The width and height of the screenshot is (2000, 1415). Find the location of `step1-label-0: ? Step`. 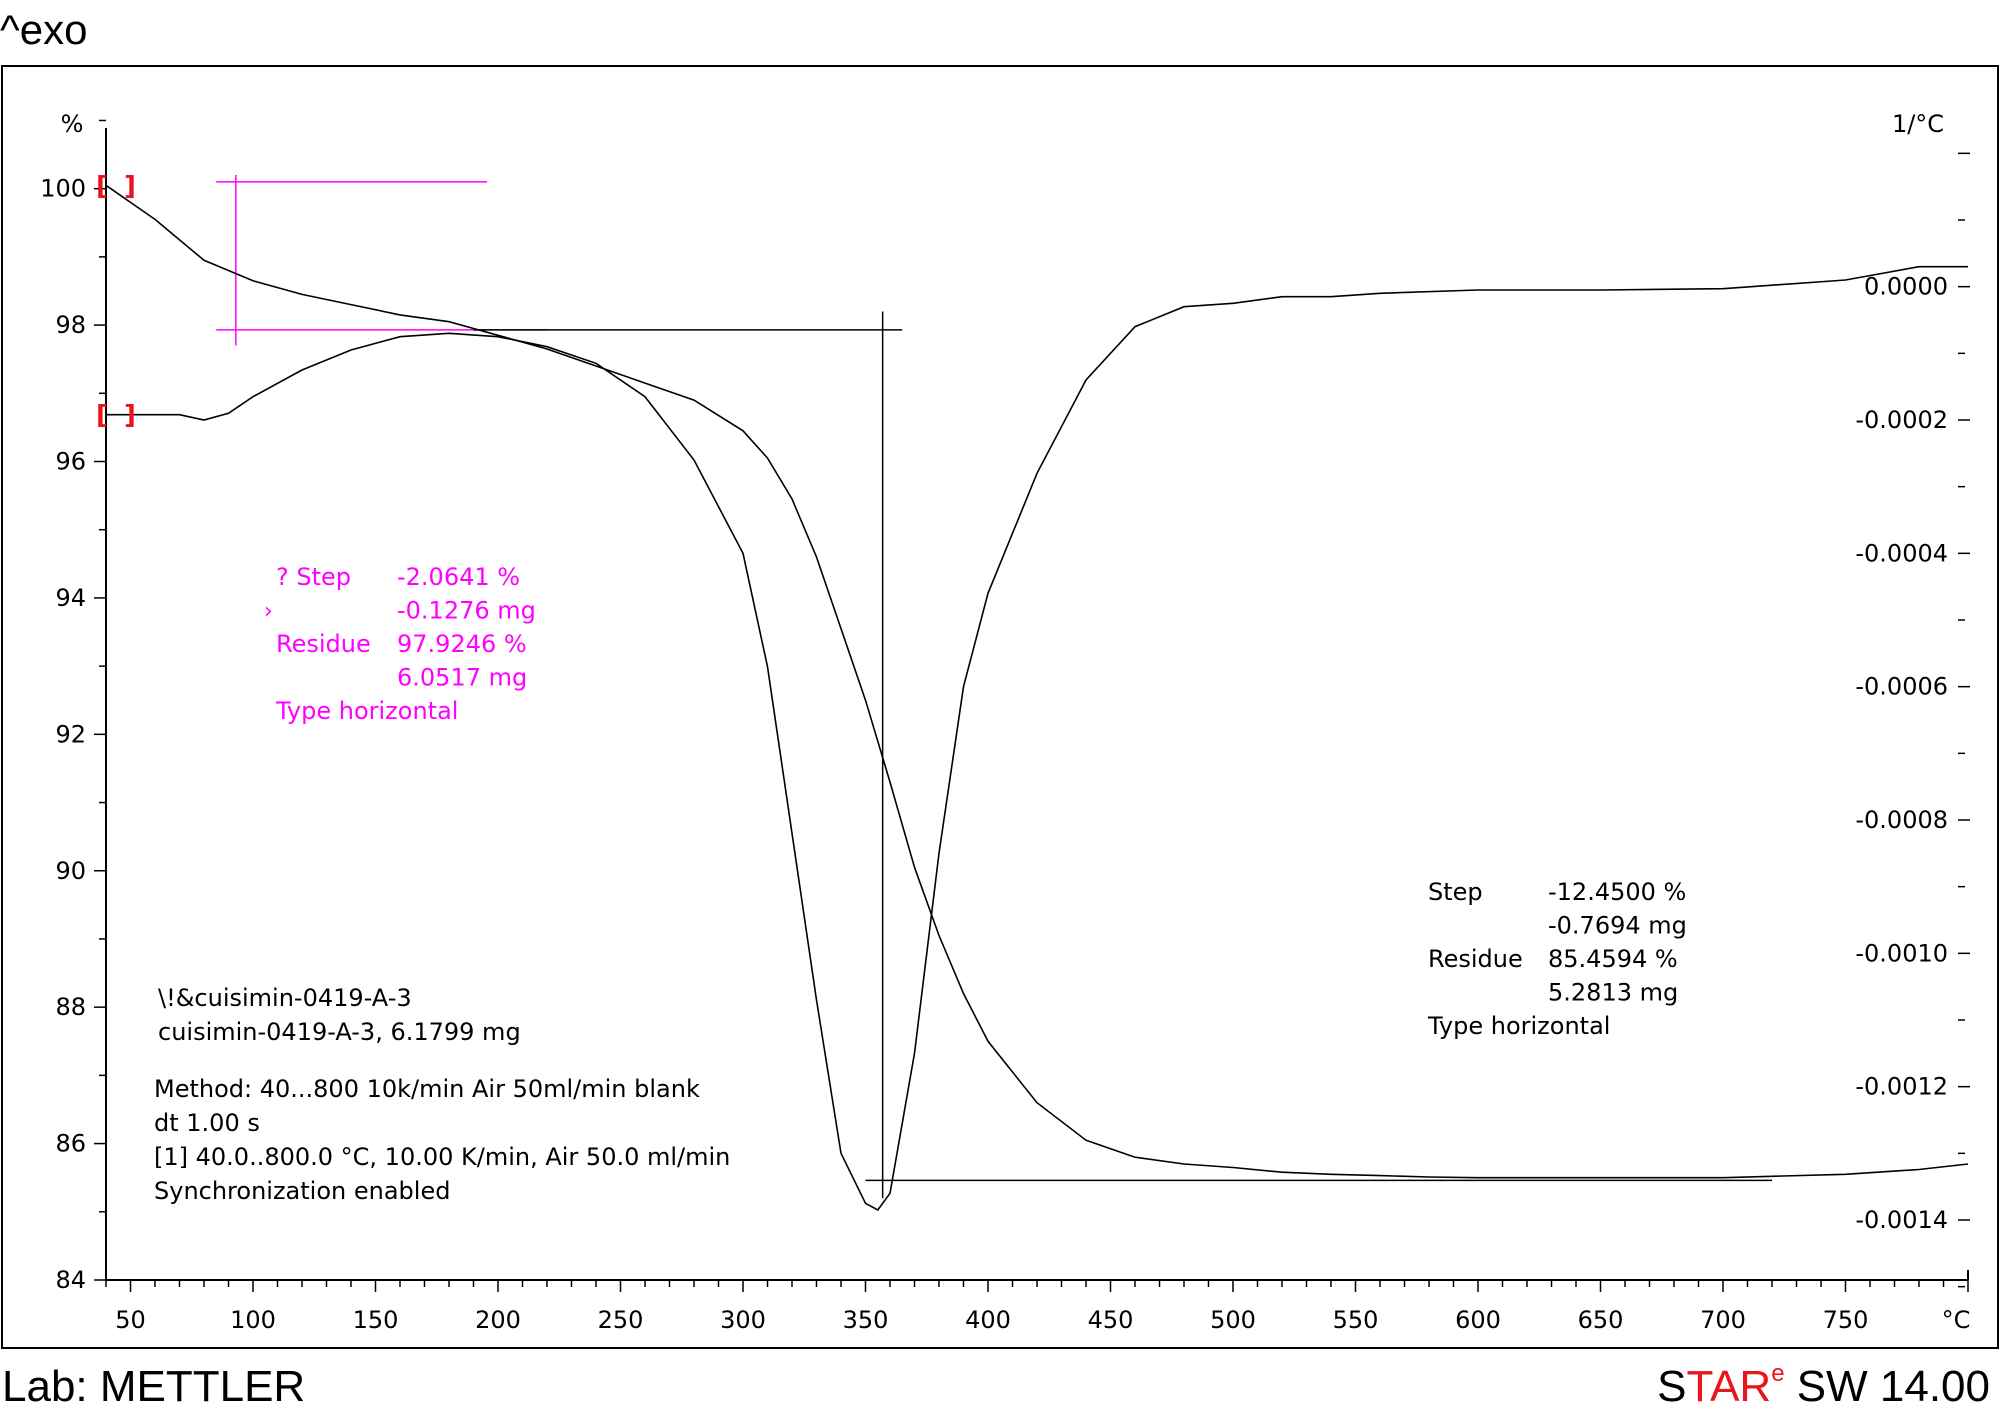

step1-label-0: ? Step is located at coordinates (313, 577).